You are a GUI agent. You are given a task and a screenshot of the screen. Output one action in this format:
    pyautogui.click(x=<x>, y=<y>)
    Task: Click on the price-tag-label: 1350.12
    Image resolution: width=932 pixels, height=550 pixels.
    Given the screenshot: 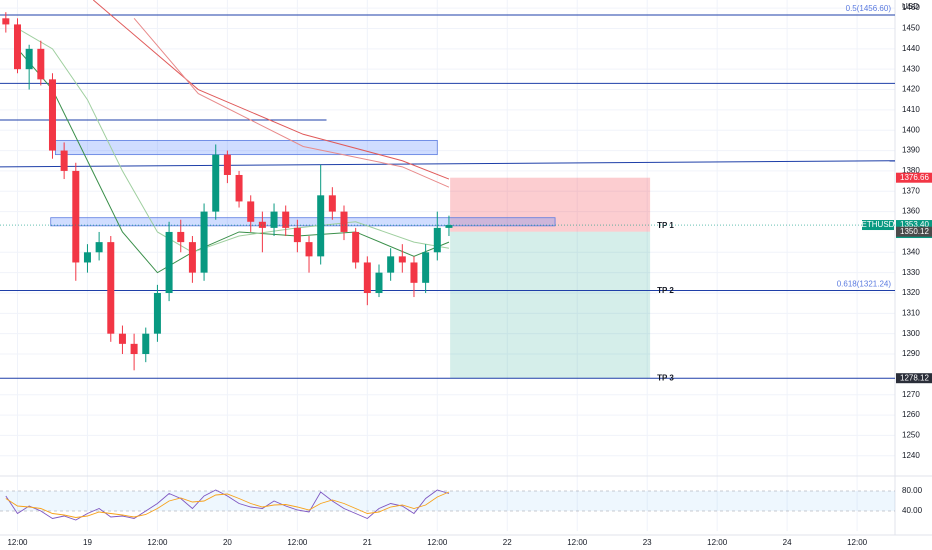 What is the action you would take?
    pyautogui.click(x=914, y=231)
    